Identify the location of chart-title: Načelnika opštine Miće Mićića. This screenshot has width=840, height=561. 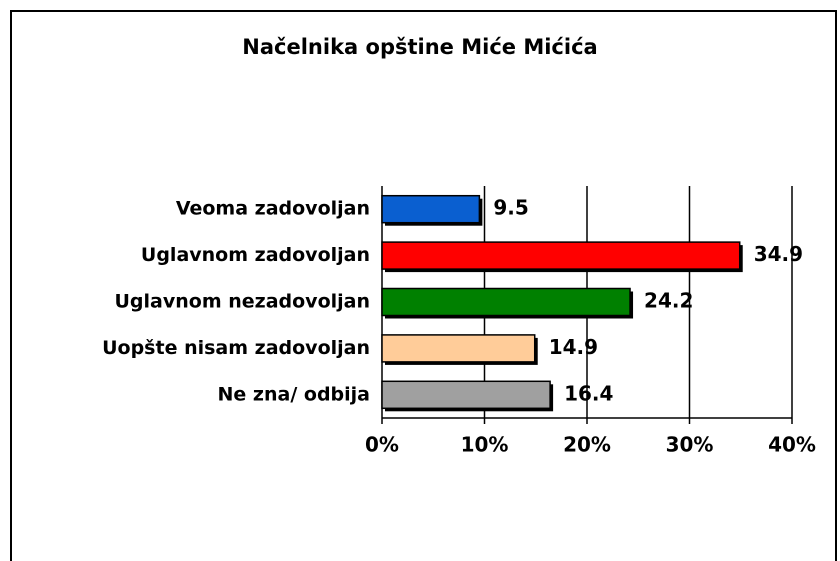
(419, 47).